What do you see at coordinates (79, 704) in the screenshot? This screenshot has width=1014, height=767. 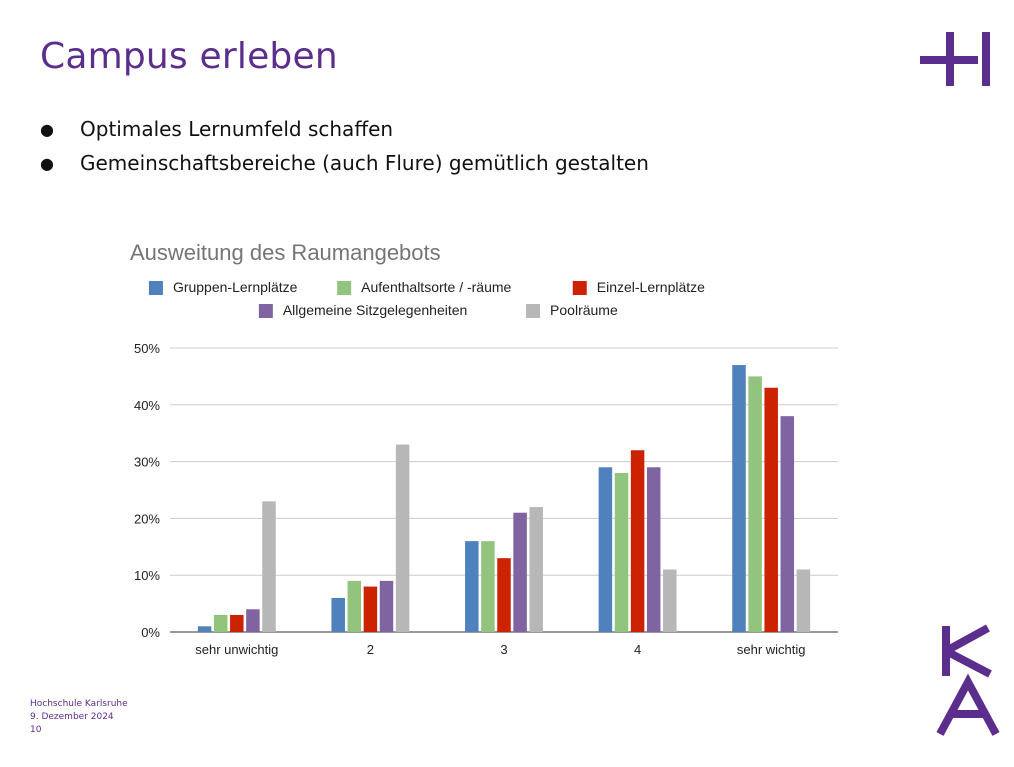 I see `footer-institution: Hochschule Karlsruhe` at bounding box center [79, 704].